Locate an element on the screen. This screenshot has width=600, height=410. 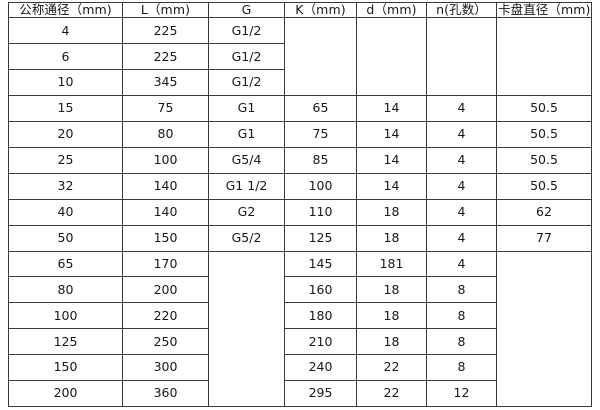
cell-k: 85 is located at coordinates (320, 160).